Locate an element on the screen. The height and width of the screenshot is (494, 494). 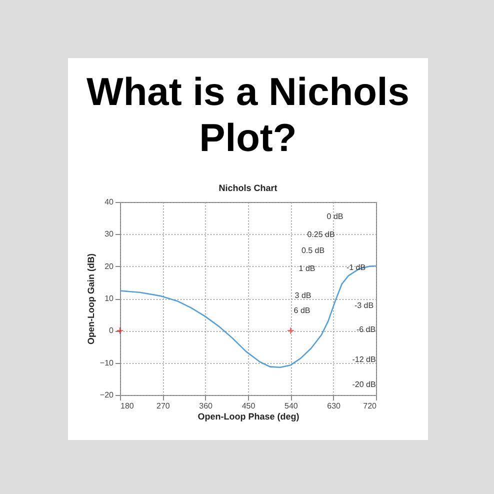
annotation: 0.25 dB is located at coordinates (321, 234).